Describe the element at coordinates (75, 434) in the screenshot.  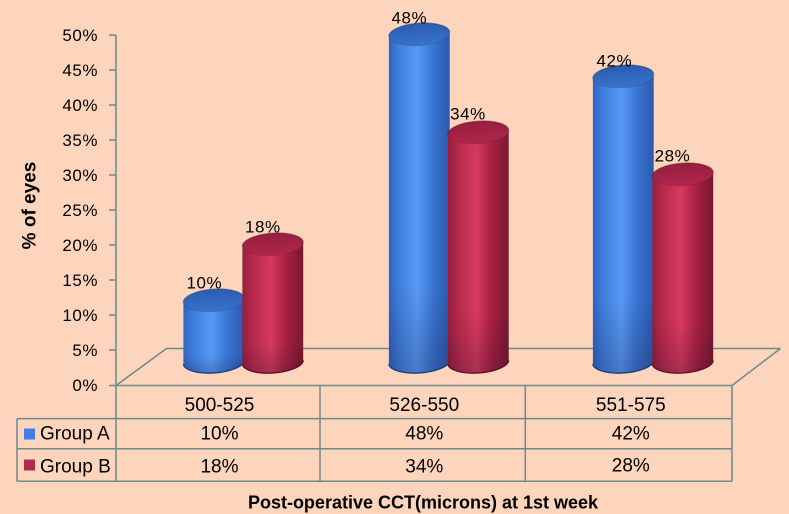
I see `svg-text: Group A` at that location.